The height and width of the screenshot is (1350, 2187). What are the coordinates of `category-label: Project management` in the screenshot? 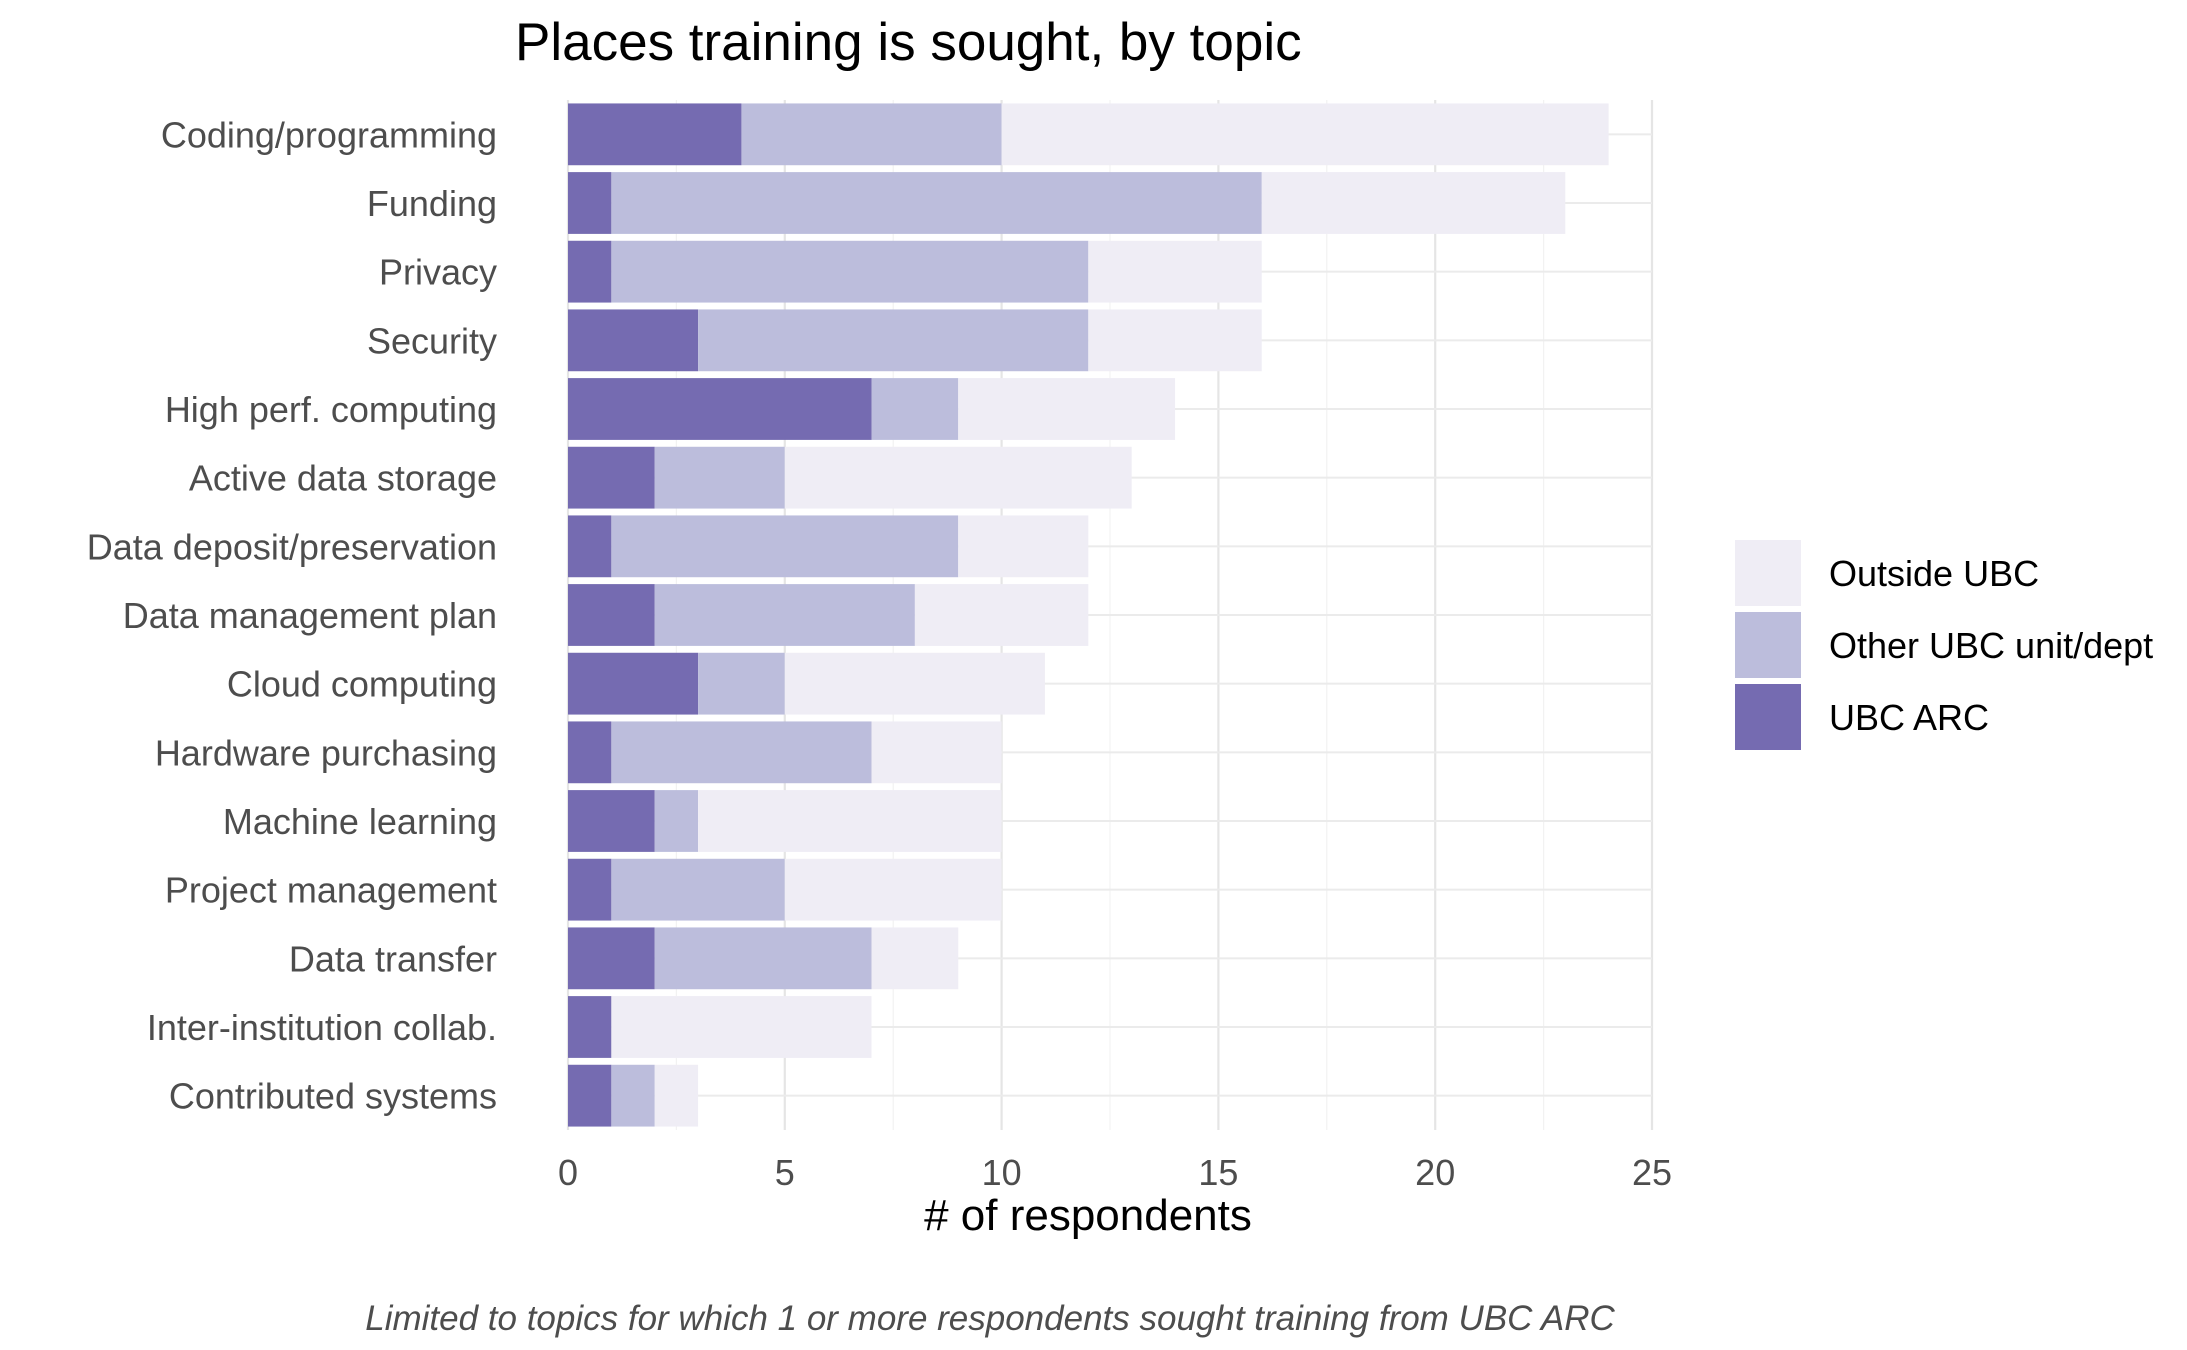 It's located at (331, 890).